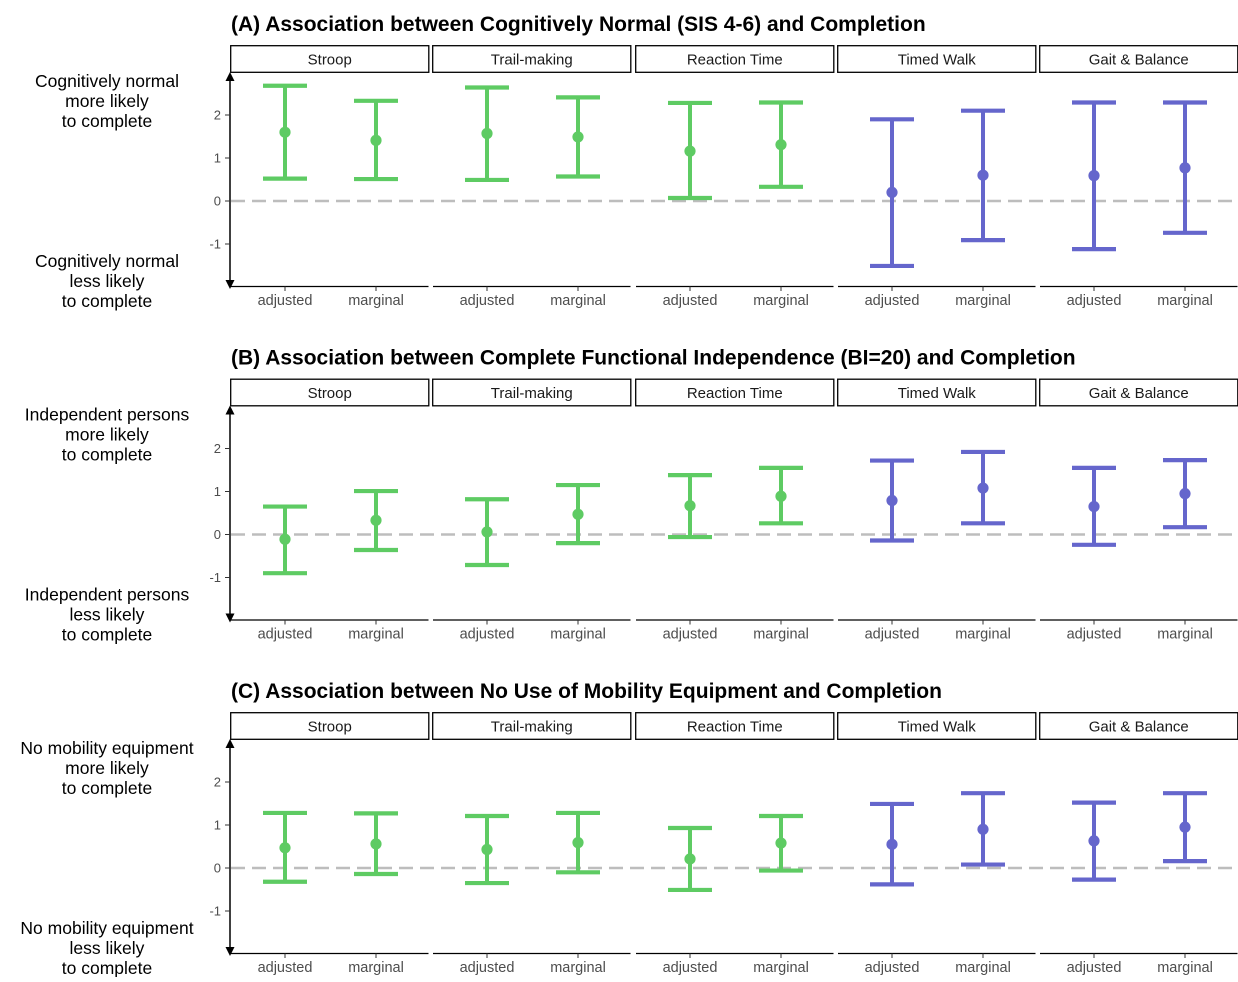 The height and width of the screenshot is (982, 1238). Describe the element at coordinates (937, 393) in the screenshot. I see `facet-strip-label: Timed Walk` at that location.